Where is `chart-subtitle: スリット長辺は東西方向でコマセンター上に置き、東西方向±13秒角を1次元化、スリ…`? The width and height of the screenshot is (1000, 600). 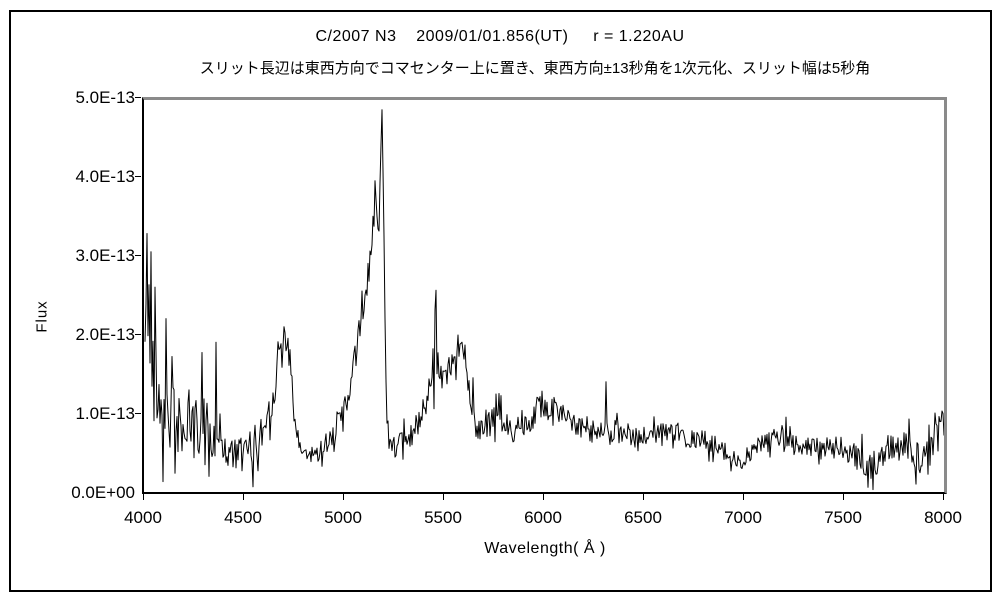
chart-subtitle: スリット長辺は東西方向でコマセンター上に置き、東西方向±13秒角を1次元化、スリ… is located at coordinates (535, 68).